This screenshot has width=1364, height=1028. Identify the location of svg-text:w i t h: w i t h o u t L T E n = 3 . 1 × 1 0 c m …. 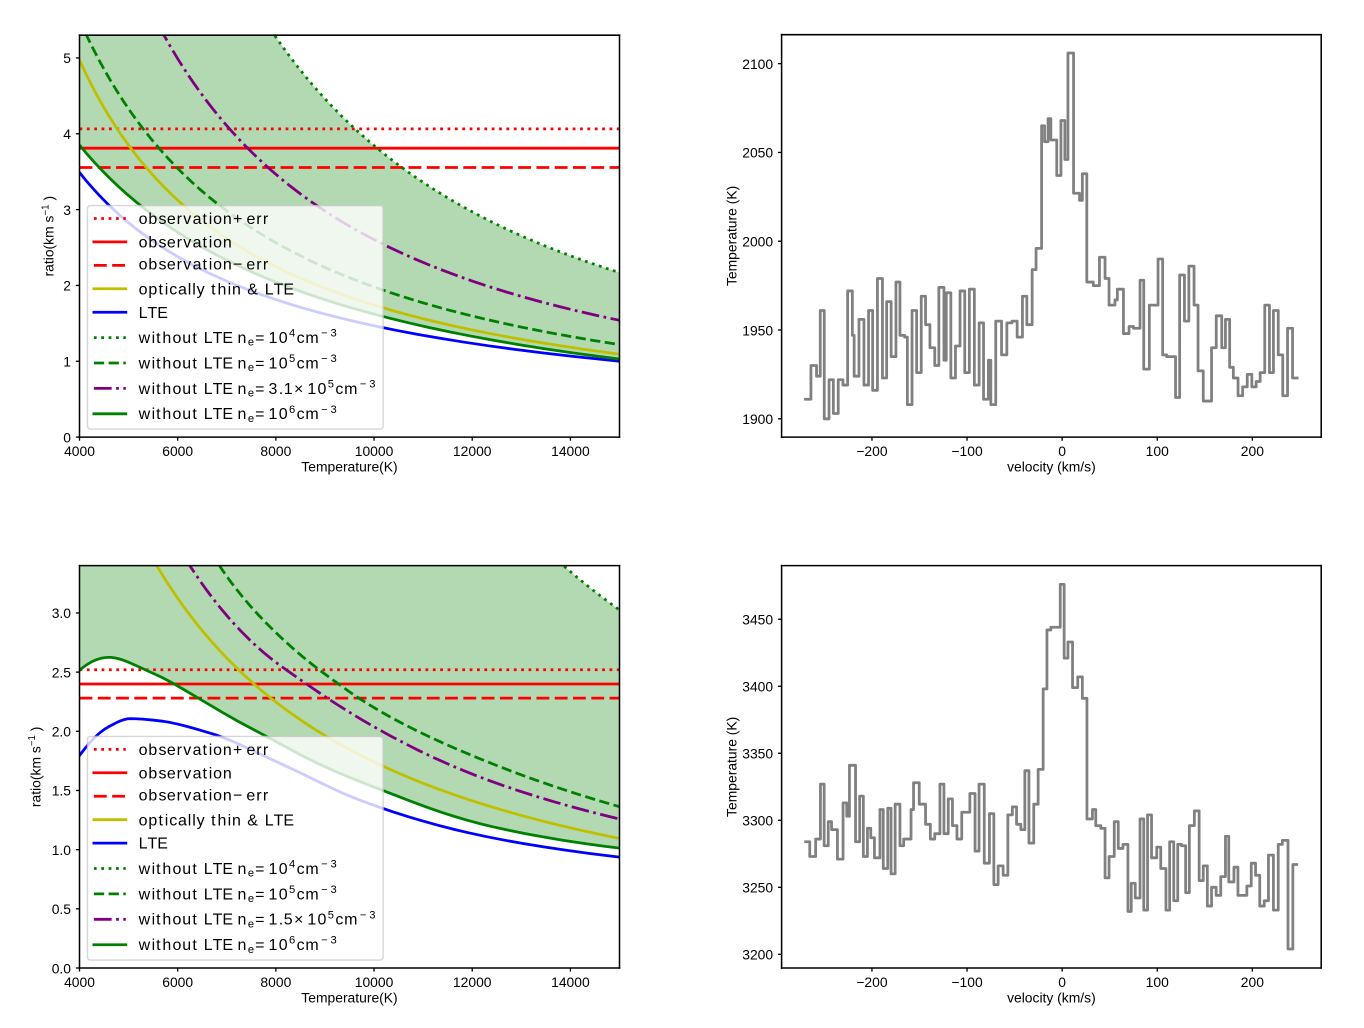
(257, 384).